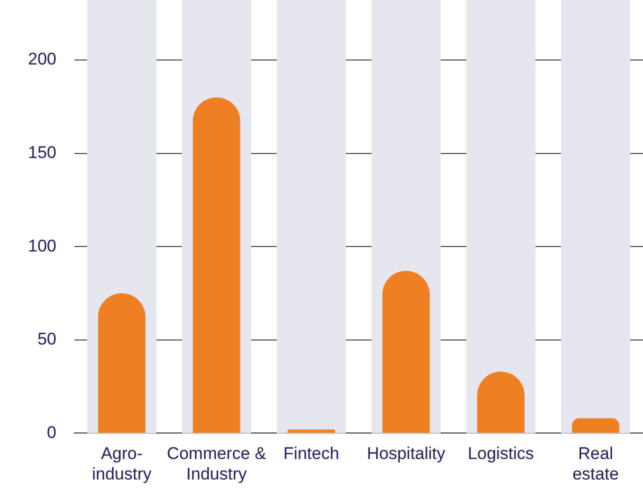  What do you see at coordinates (122, 464) in the screenshot?
I see `x-tick-label: Agro-industry` at bounding box center [122, 464].